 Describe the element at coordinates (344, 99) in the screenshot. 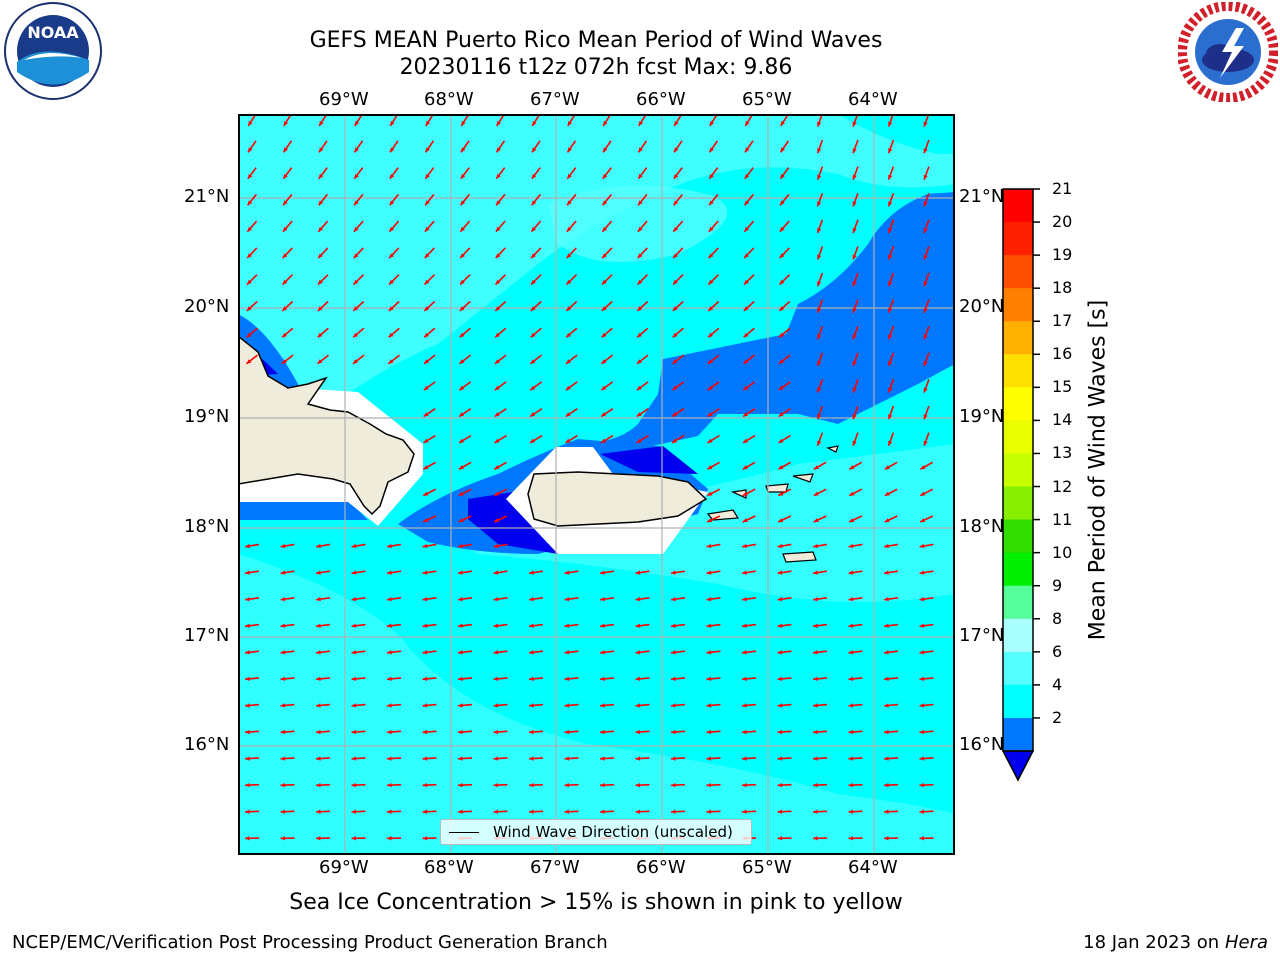

I see `lon-tick-top: 69°W` at that location.